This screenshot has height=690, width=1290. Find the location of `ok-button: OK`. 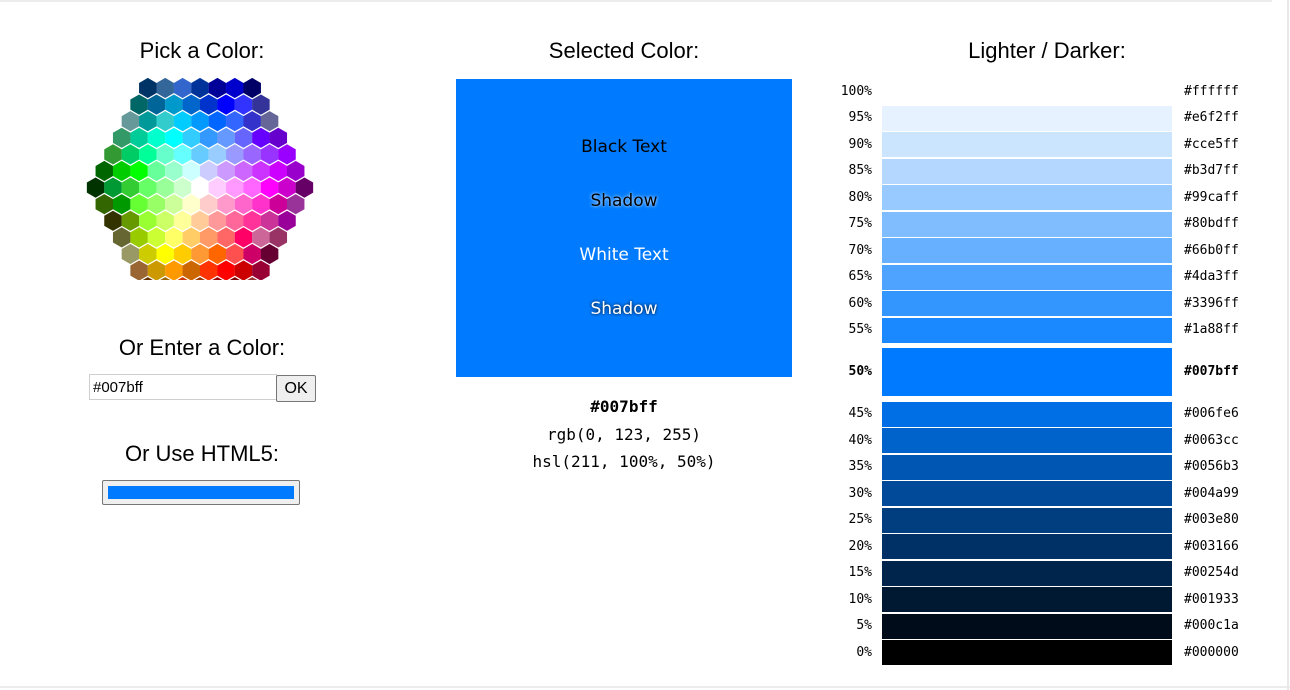

ok-button: OK is located at coordinates (296, 388).